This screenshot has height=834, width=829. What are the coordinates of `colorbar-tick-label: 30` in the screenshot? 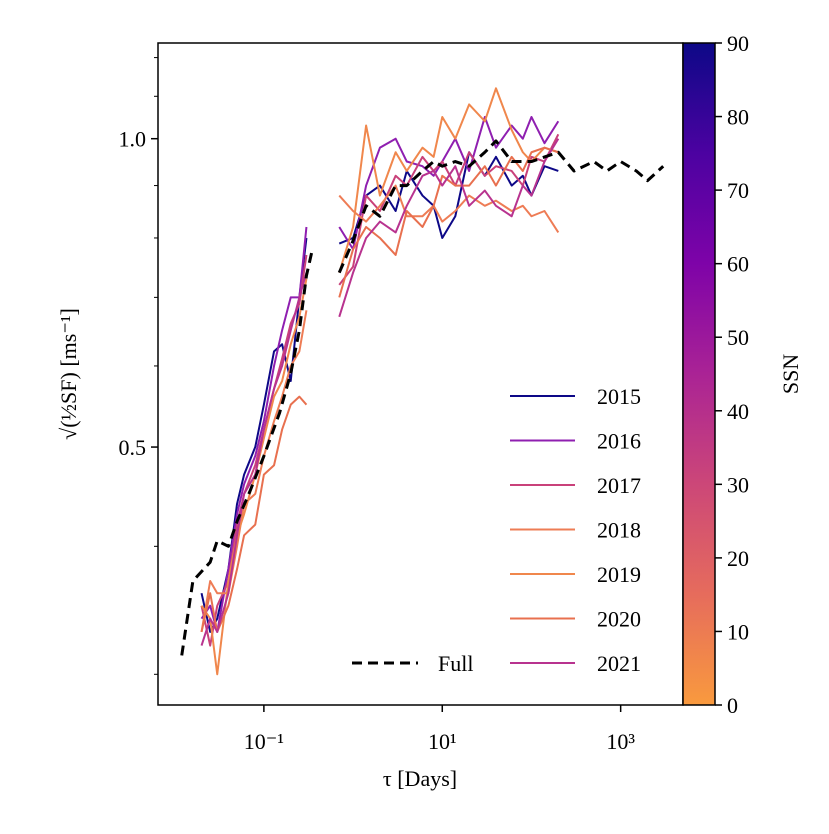 It's located at (738, 484).